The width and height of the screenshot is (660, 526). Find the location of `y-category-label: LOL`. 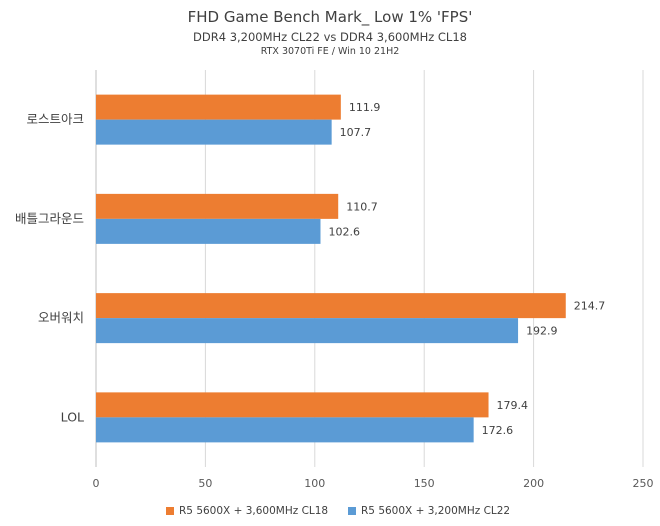

y-category-label: LOL is located at coordinates (72, 416).